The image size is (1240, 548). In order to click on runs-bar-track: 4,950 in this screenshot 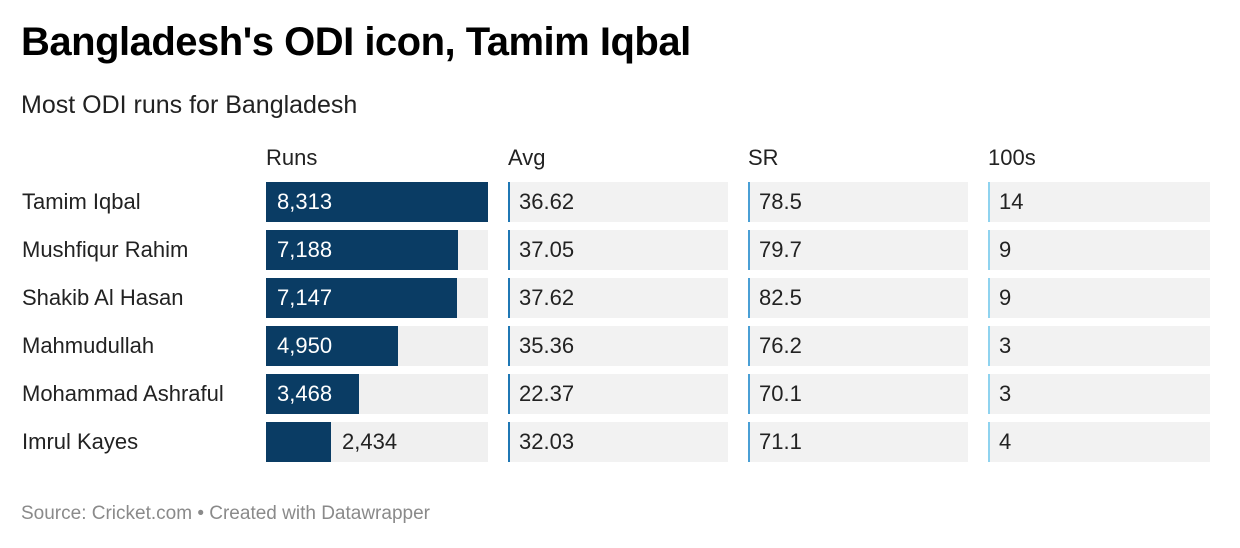, I will do `click(377, 346)`.